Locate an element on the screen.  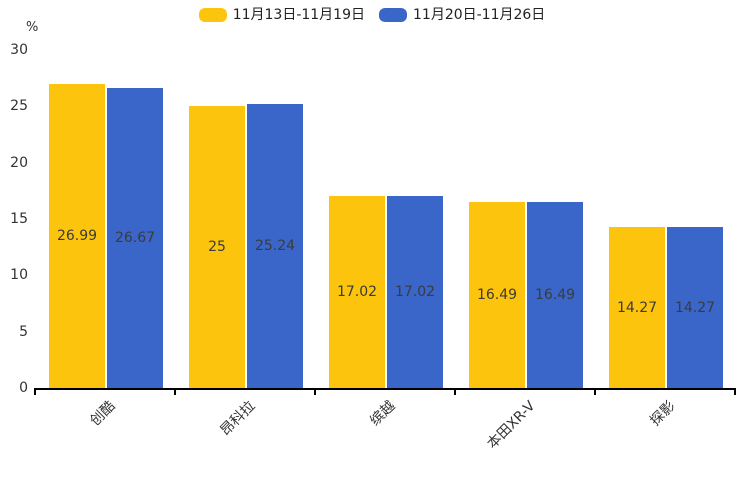
y-axis-tick-label: 30 is located at coordinates (19, 50).